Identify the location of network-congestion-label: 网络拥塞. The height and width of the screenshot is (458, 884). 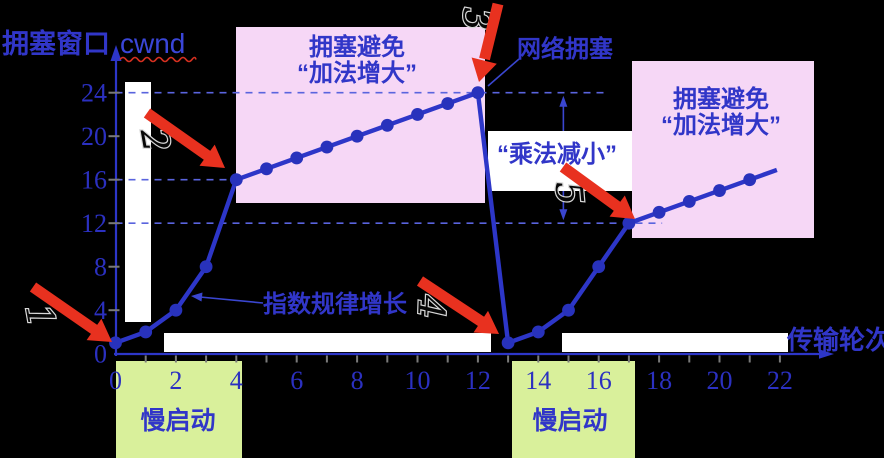
(565, 49).